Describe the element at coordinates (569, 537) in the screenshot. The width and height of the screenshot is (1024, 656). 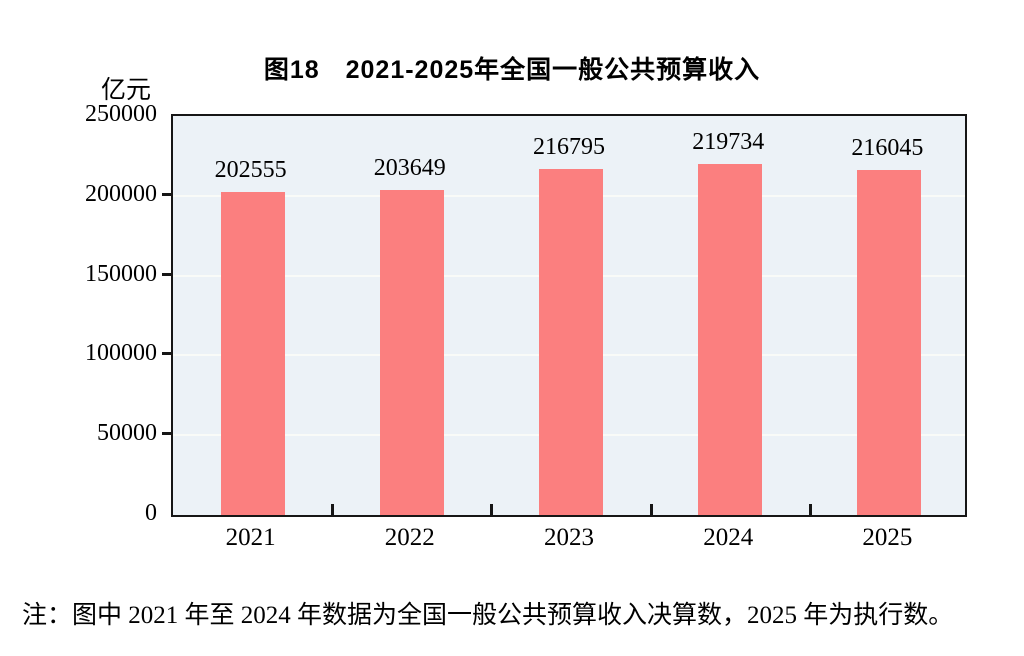
I see `x-tick-label: 2023` at that location.